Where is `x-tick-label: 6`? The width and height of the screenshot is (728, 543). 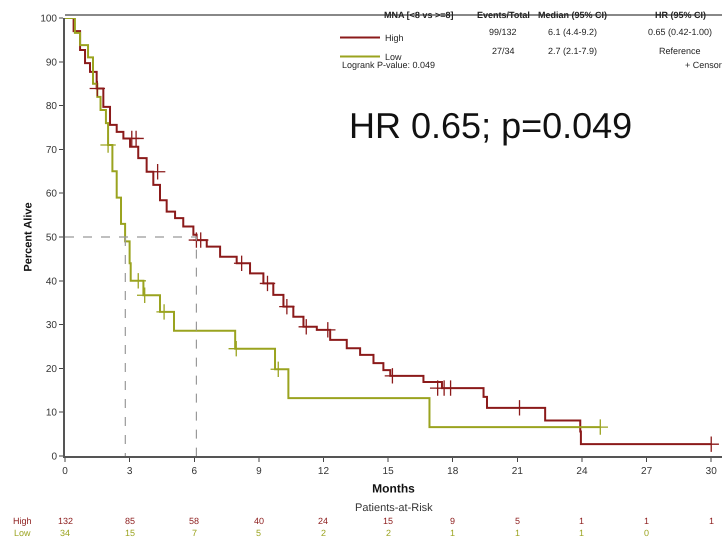
x-tick-label: 6 is located at coordinates (194, 471).